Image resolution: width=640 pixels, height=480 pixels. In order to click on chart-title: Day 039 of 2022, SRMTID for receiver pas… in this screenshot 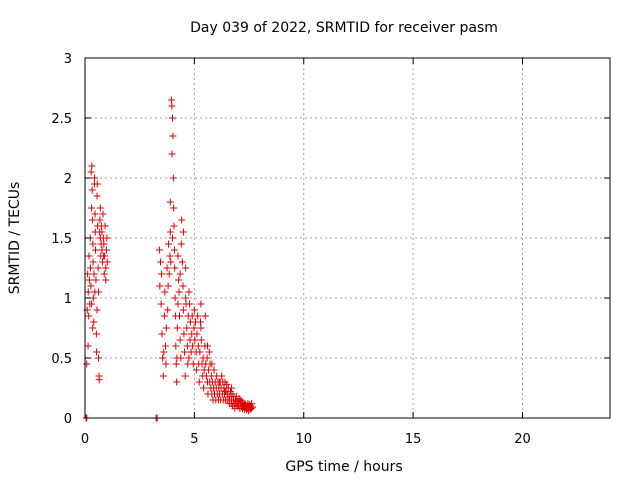, I will do `click(344, 28)`.